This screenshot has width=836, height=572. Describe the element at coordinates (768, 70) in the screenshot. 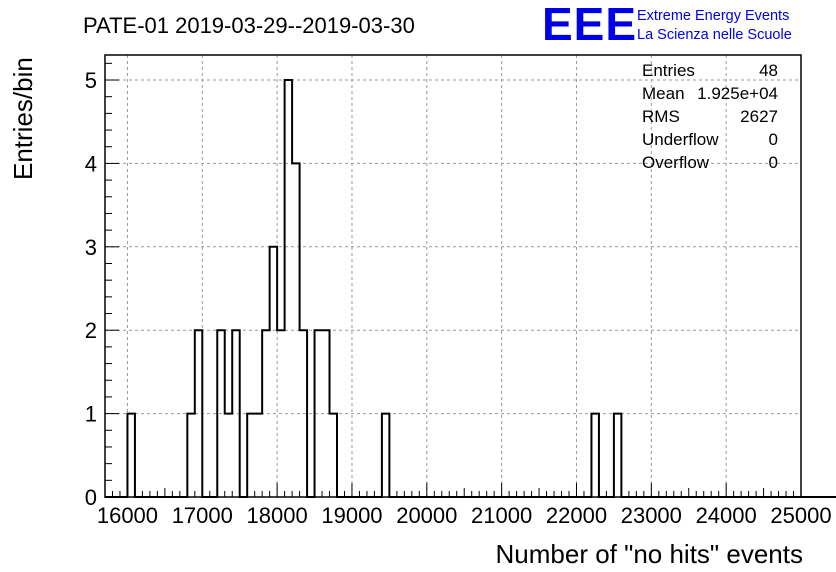

I see `stats-value: 48` at that location.